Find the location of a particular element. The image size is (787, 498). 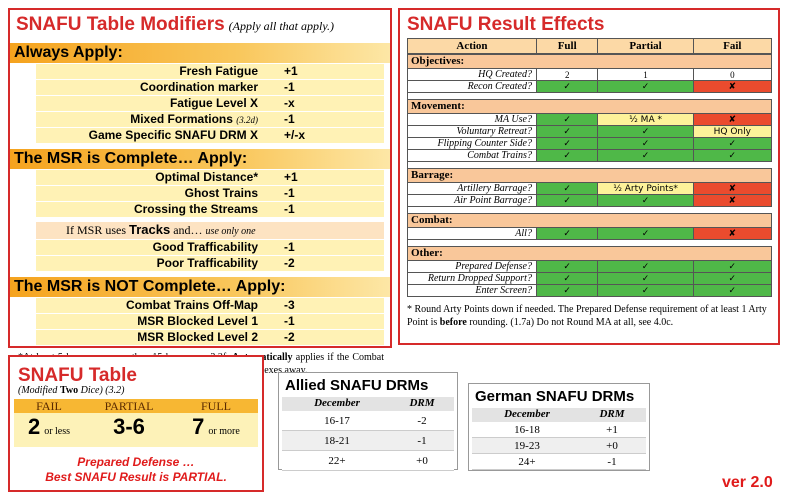

drm-cell: 19-23 is located at coordinates (527, 445).